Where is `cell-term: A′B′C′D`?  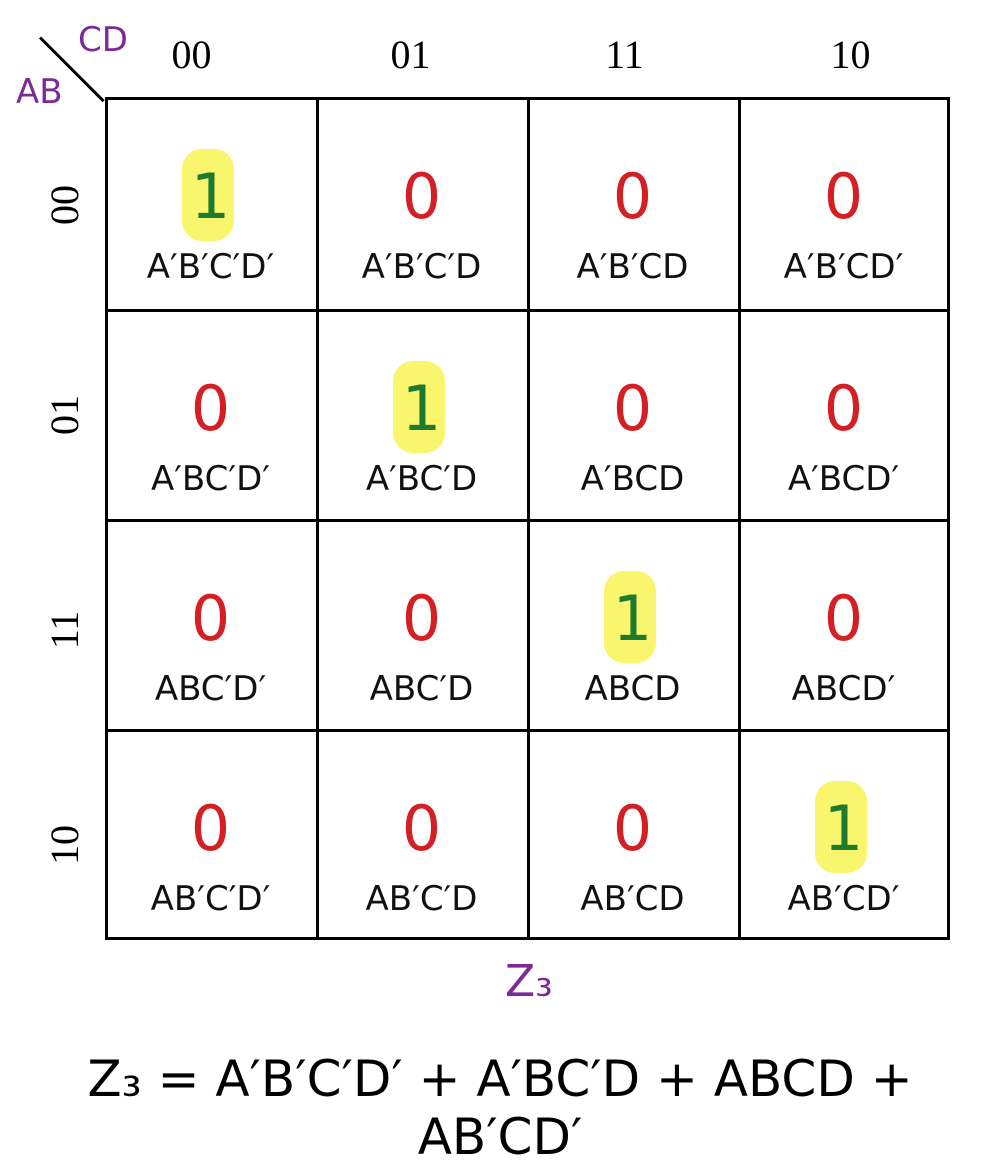
cell-term: A′B′C′D is located at coordinates (421, 267).